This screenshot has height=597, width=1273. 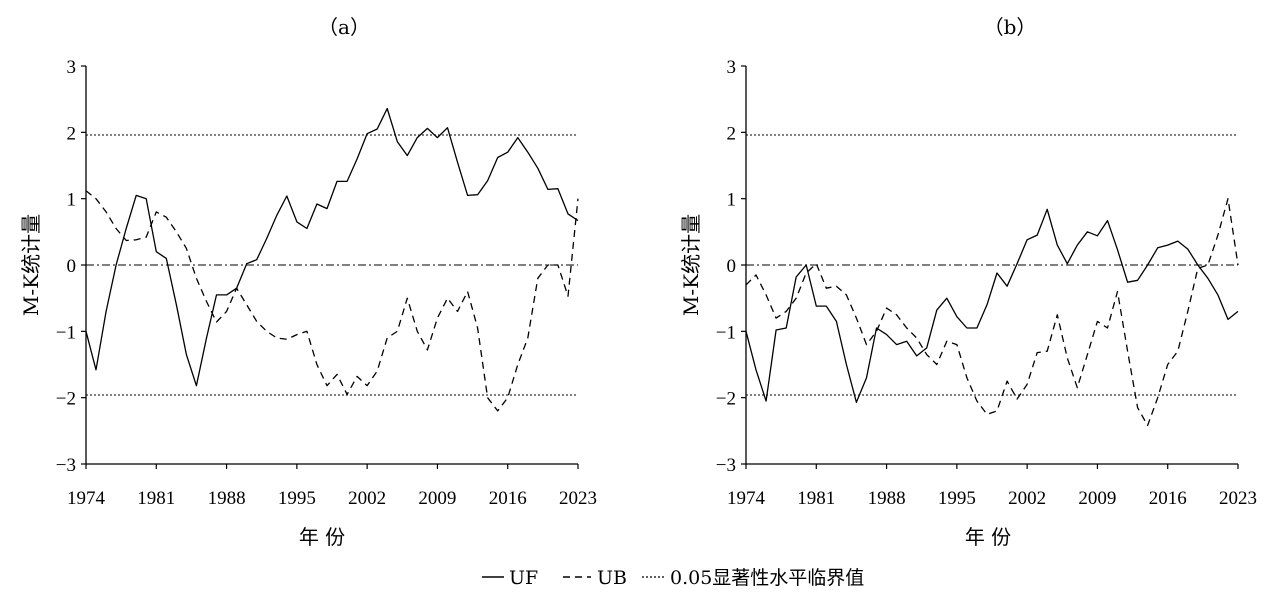 What do you see at coordinates (1010, 27) in the screenshot?
I see `chart-title: （b）` at bounding box center [1010, 27].